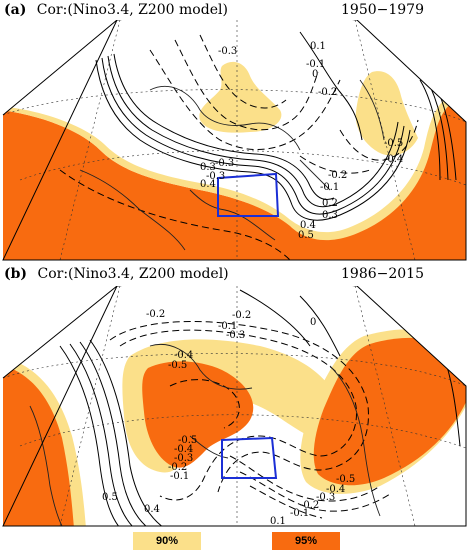  What do you see at coordinates (16, 274) in the screenshot?
I see `panel-b-letter: (b)` at bounding box center [16, 274].